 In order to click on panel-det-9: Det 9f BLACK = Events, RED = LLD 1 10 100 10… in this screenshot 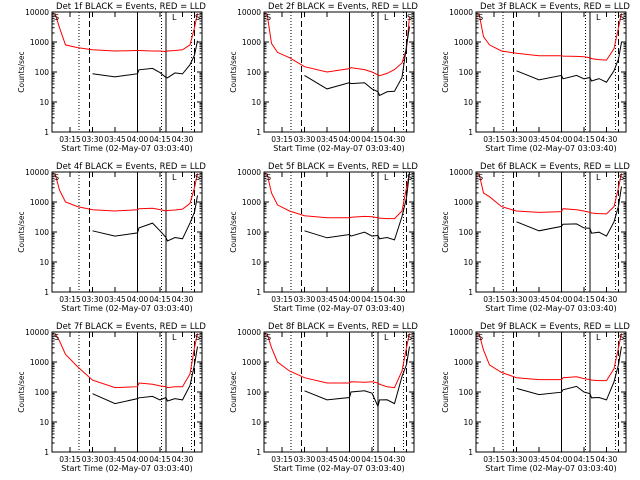, I will do `click(535, 397)`.